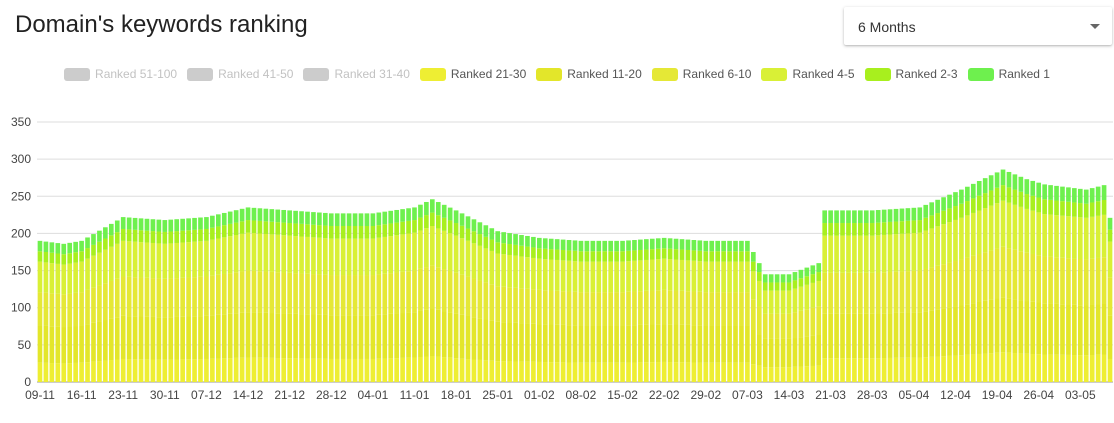 This screenshot has height=423, width=1114. I want to click on legend-item-ranked-4-5: Ranked 4-5, so click(808, 74).